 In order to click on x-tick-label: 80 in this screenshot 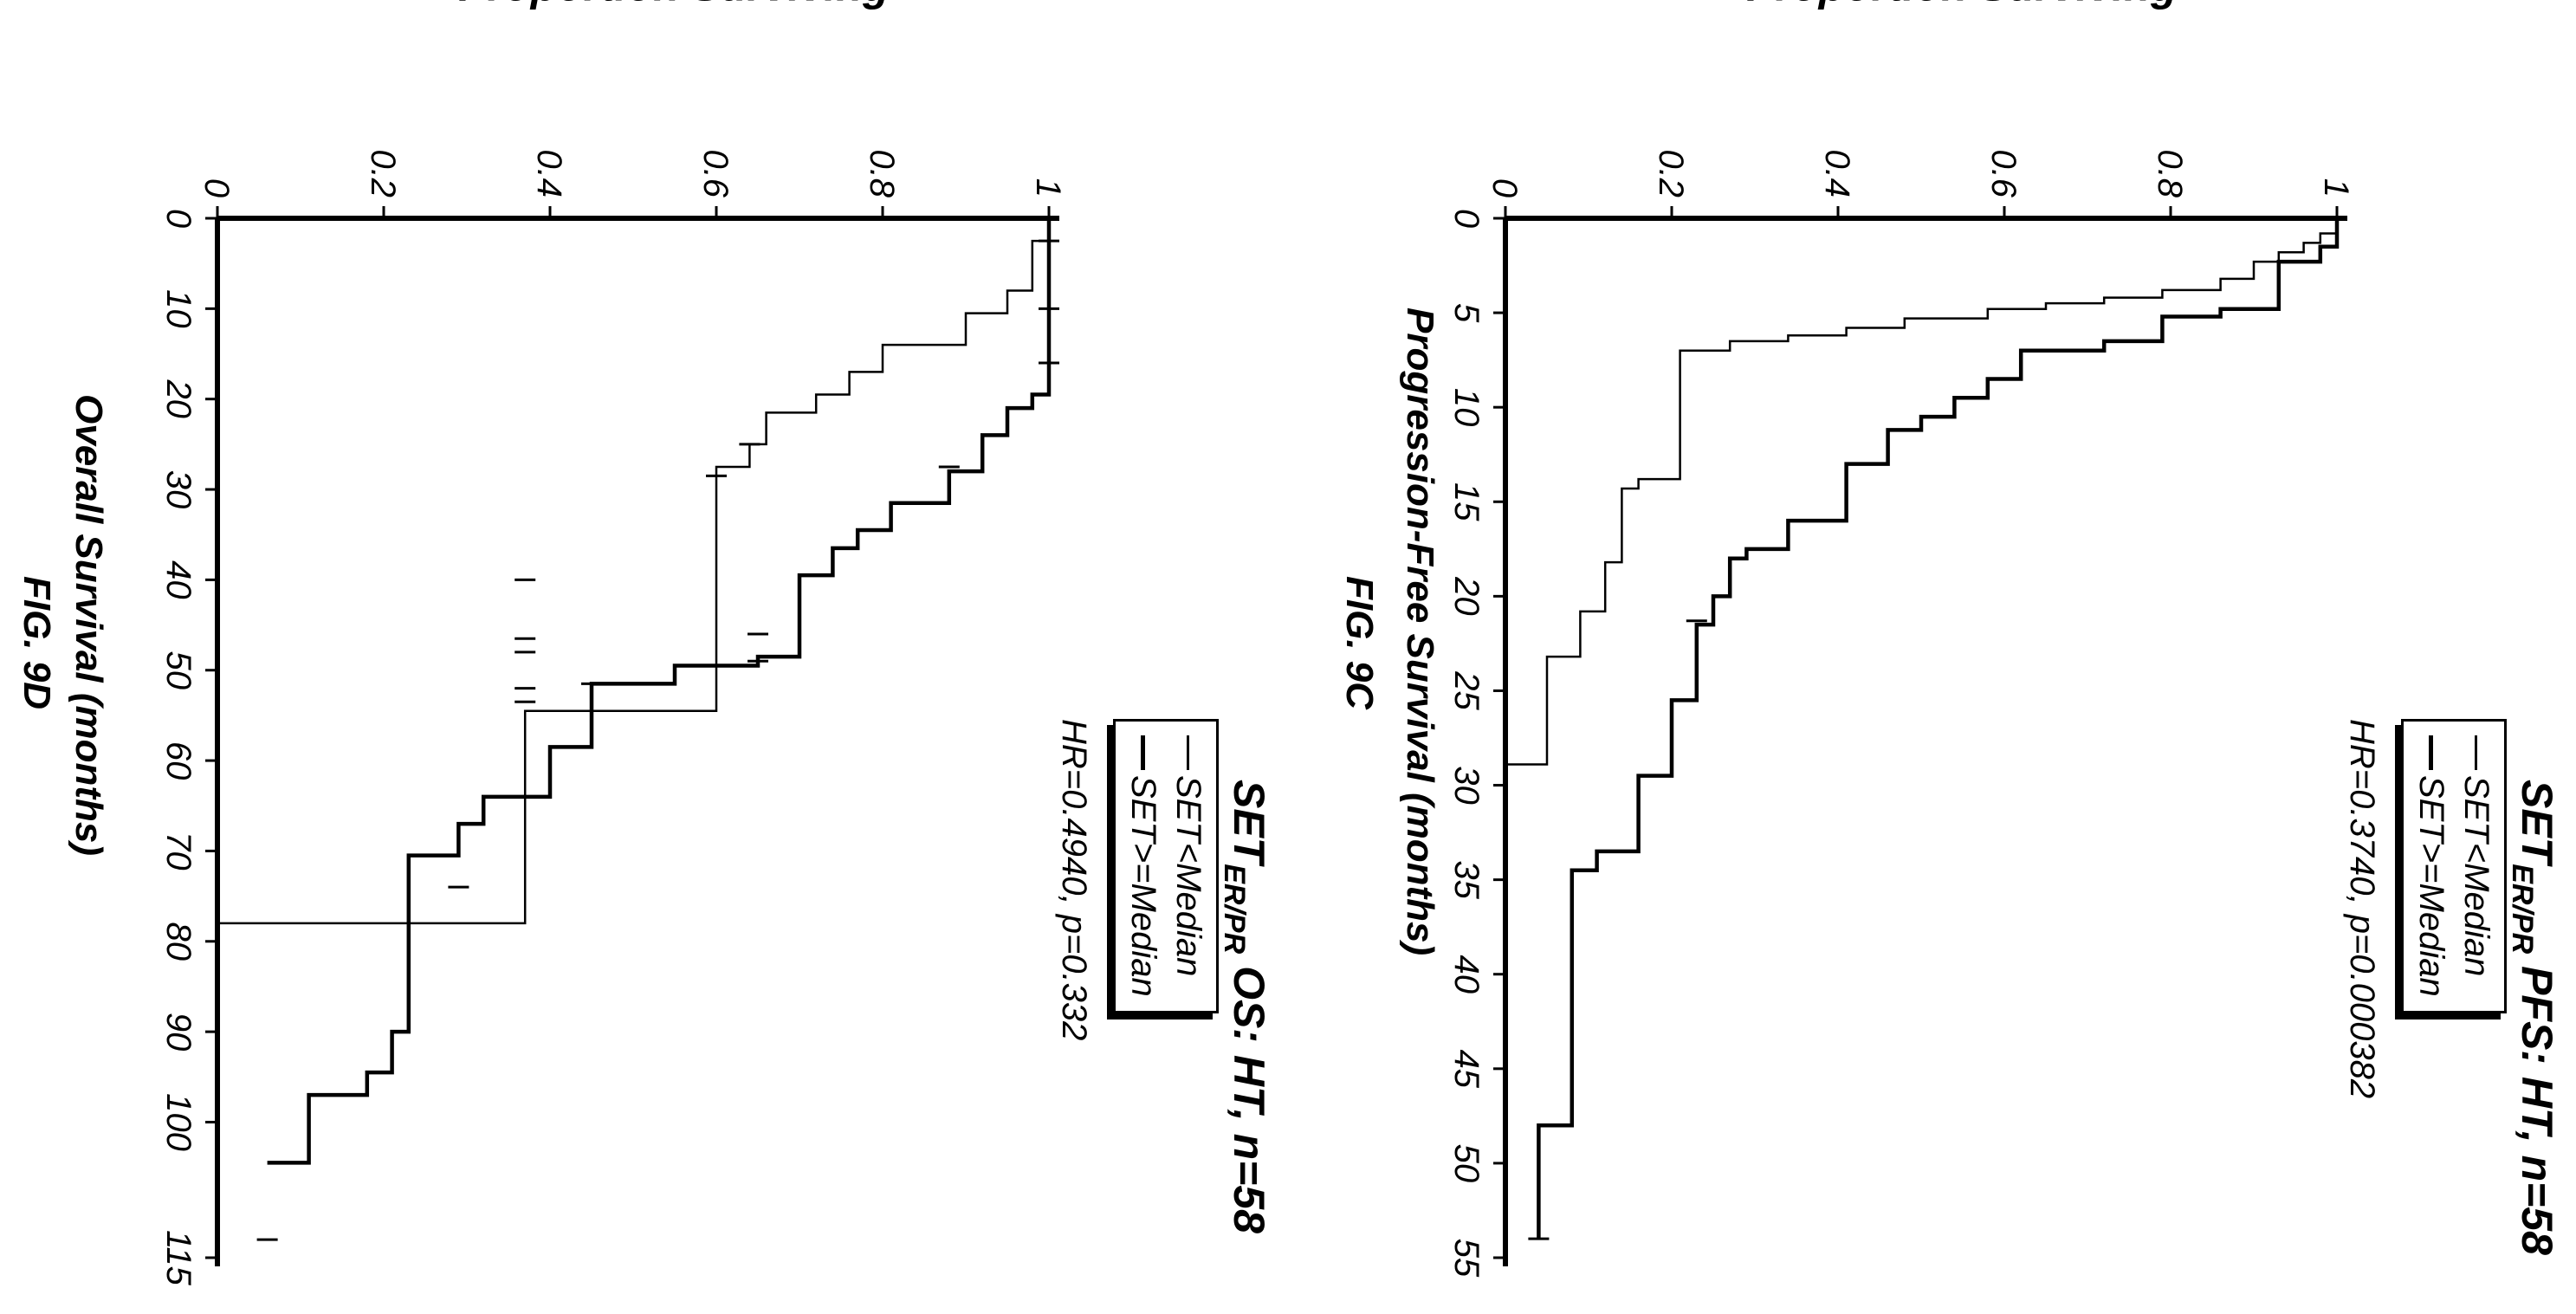, I will do `click(178, 941)`.